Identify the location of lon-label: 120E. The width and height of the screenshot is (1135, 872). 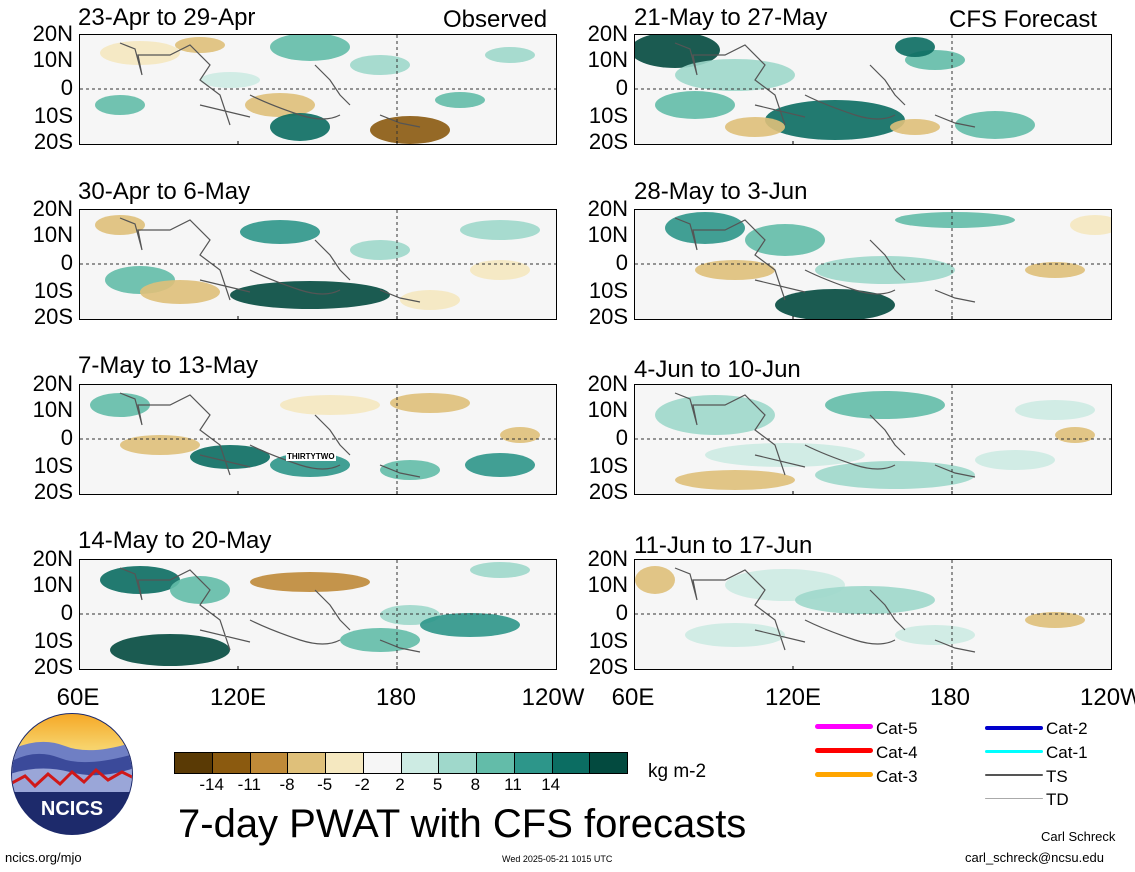
(238, 697).